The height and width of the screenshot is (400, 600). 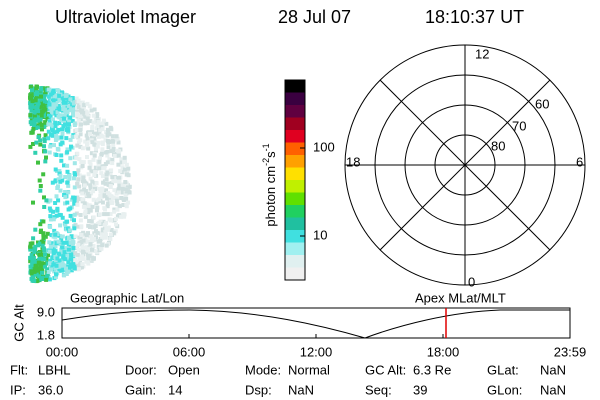 I want to click on exp: -1, so click(x=266, y=147).